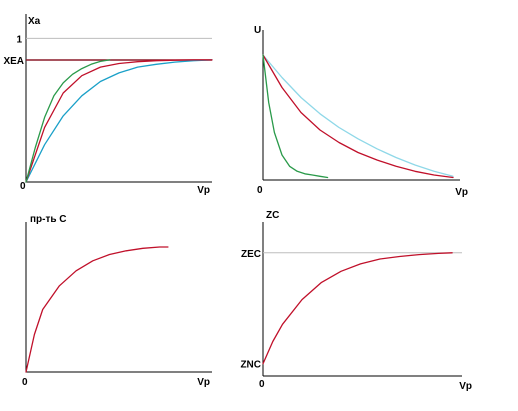 The width and height of the screenshot is (518, 411). Describe the element at coordinates (257, 30) in the screenshot. I see `y-axis-label: U` at that location.